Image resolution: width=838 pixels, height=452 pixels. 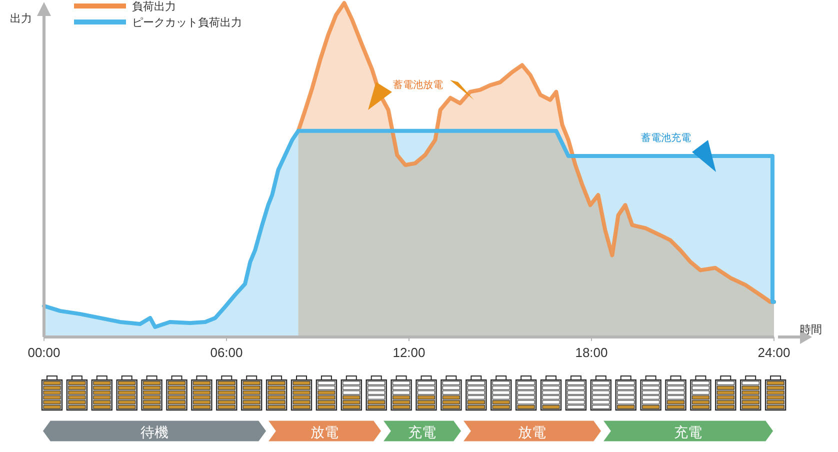 I want to click on legend-label: ピークカット負荷出力, so click(x=187, y=22).